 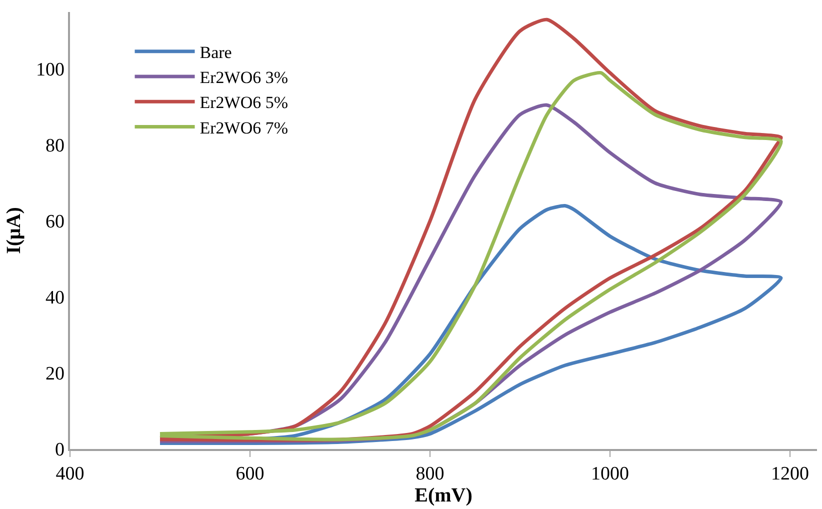 I want to click on y-tick-label: 80, so click(x=54, y=146).